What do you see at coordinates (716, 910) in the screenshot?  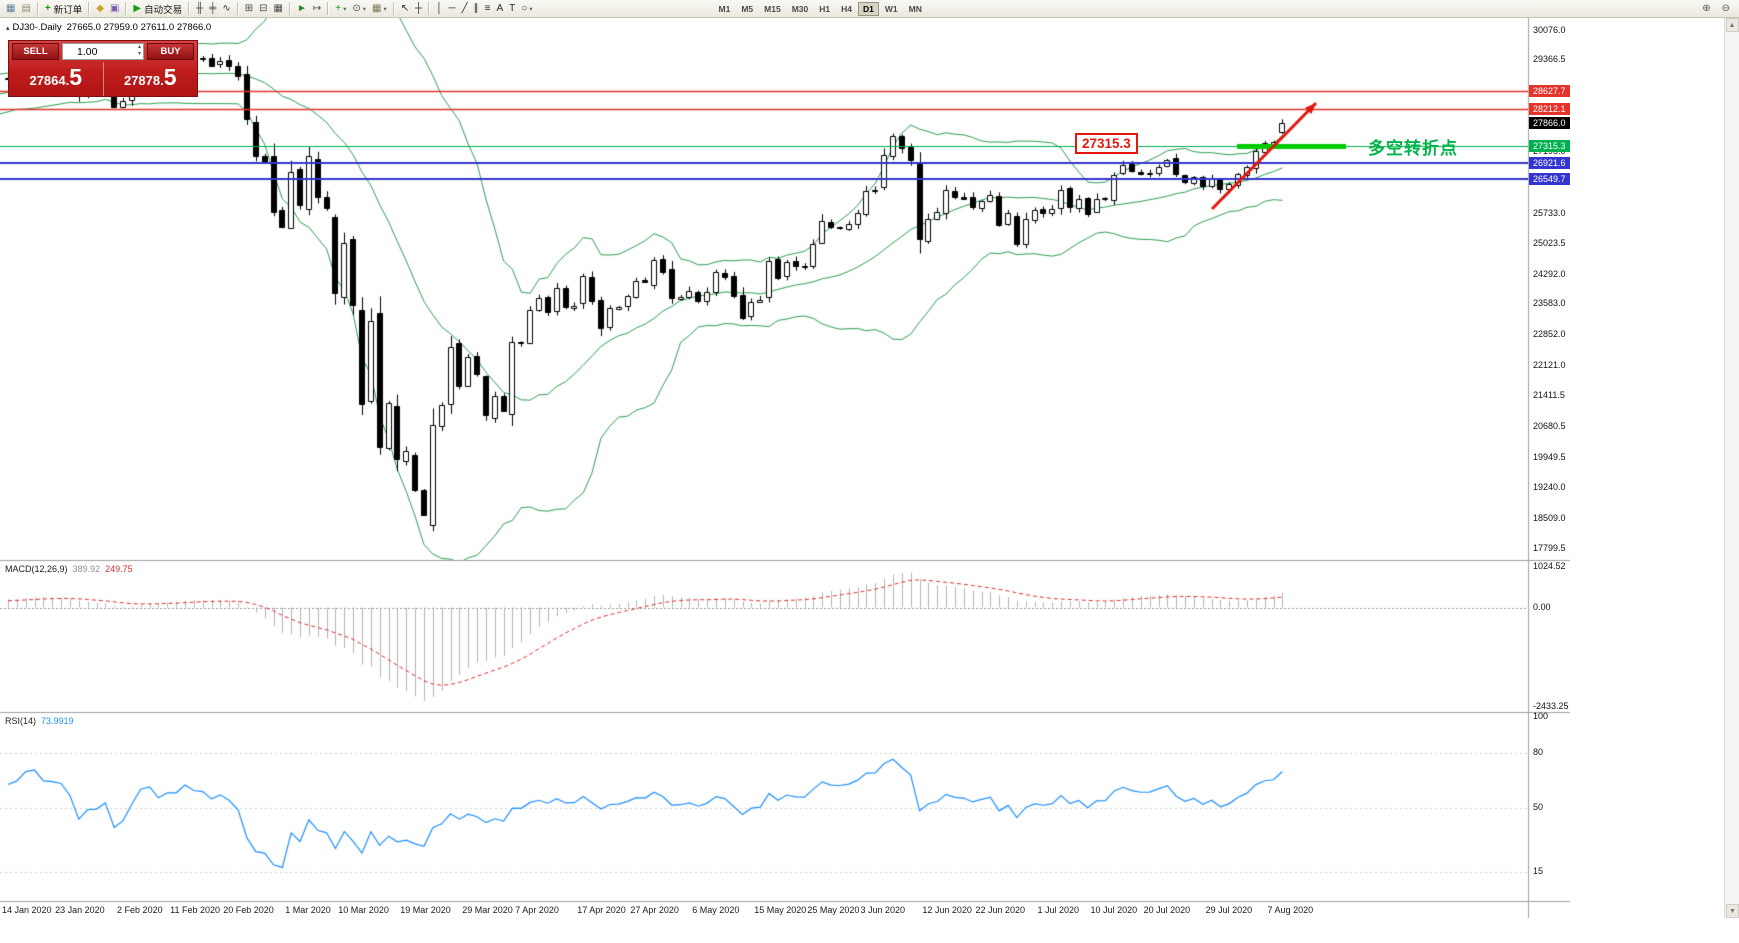 I see `date-tick: 6 May 2020` at bounding box center [716, 910].